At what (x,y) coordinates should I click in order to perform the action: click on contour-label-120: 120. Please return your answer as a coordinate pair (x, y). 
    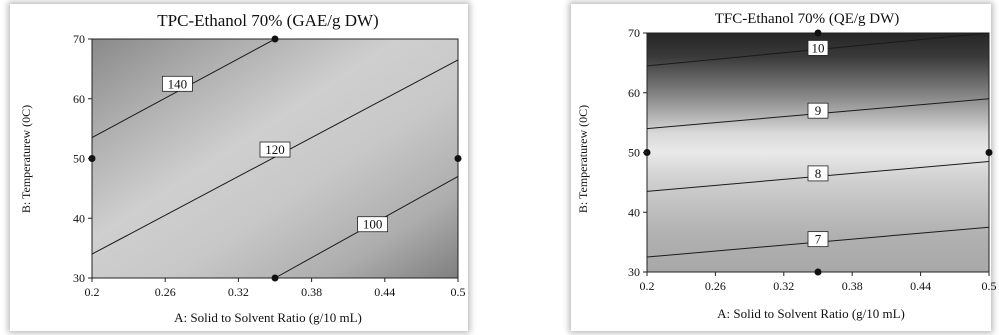
    Looking at the image, I should click on (275, 149).